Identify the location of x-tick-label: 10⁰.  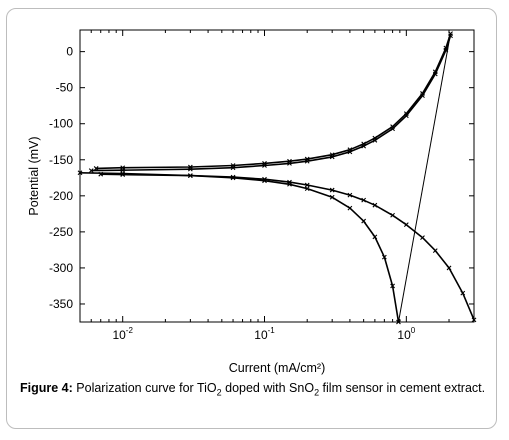
(406, 334).